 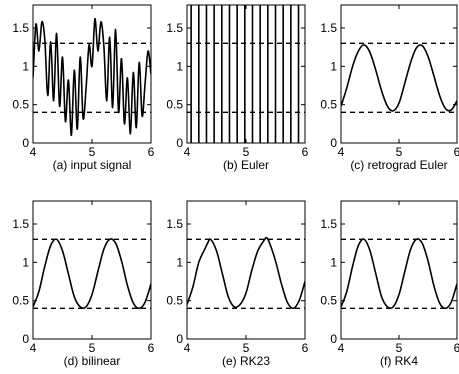 What do you see at coordinates (92, 361) in the screenshot?
I see `panel-caption: (d) bilinear` at bounding box center [92, 361].